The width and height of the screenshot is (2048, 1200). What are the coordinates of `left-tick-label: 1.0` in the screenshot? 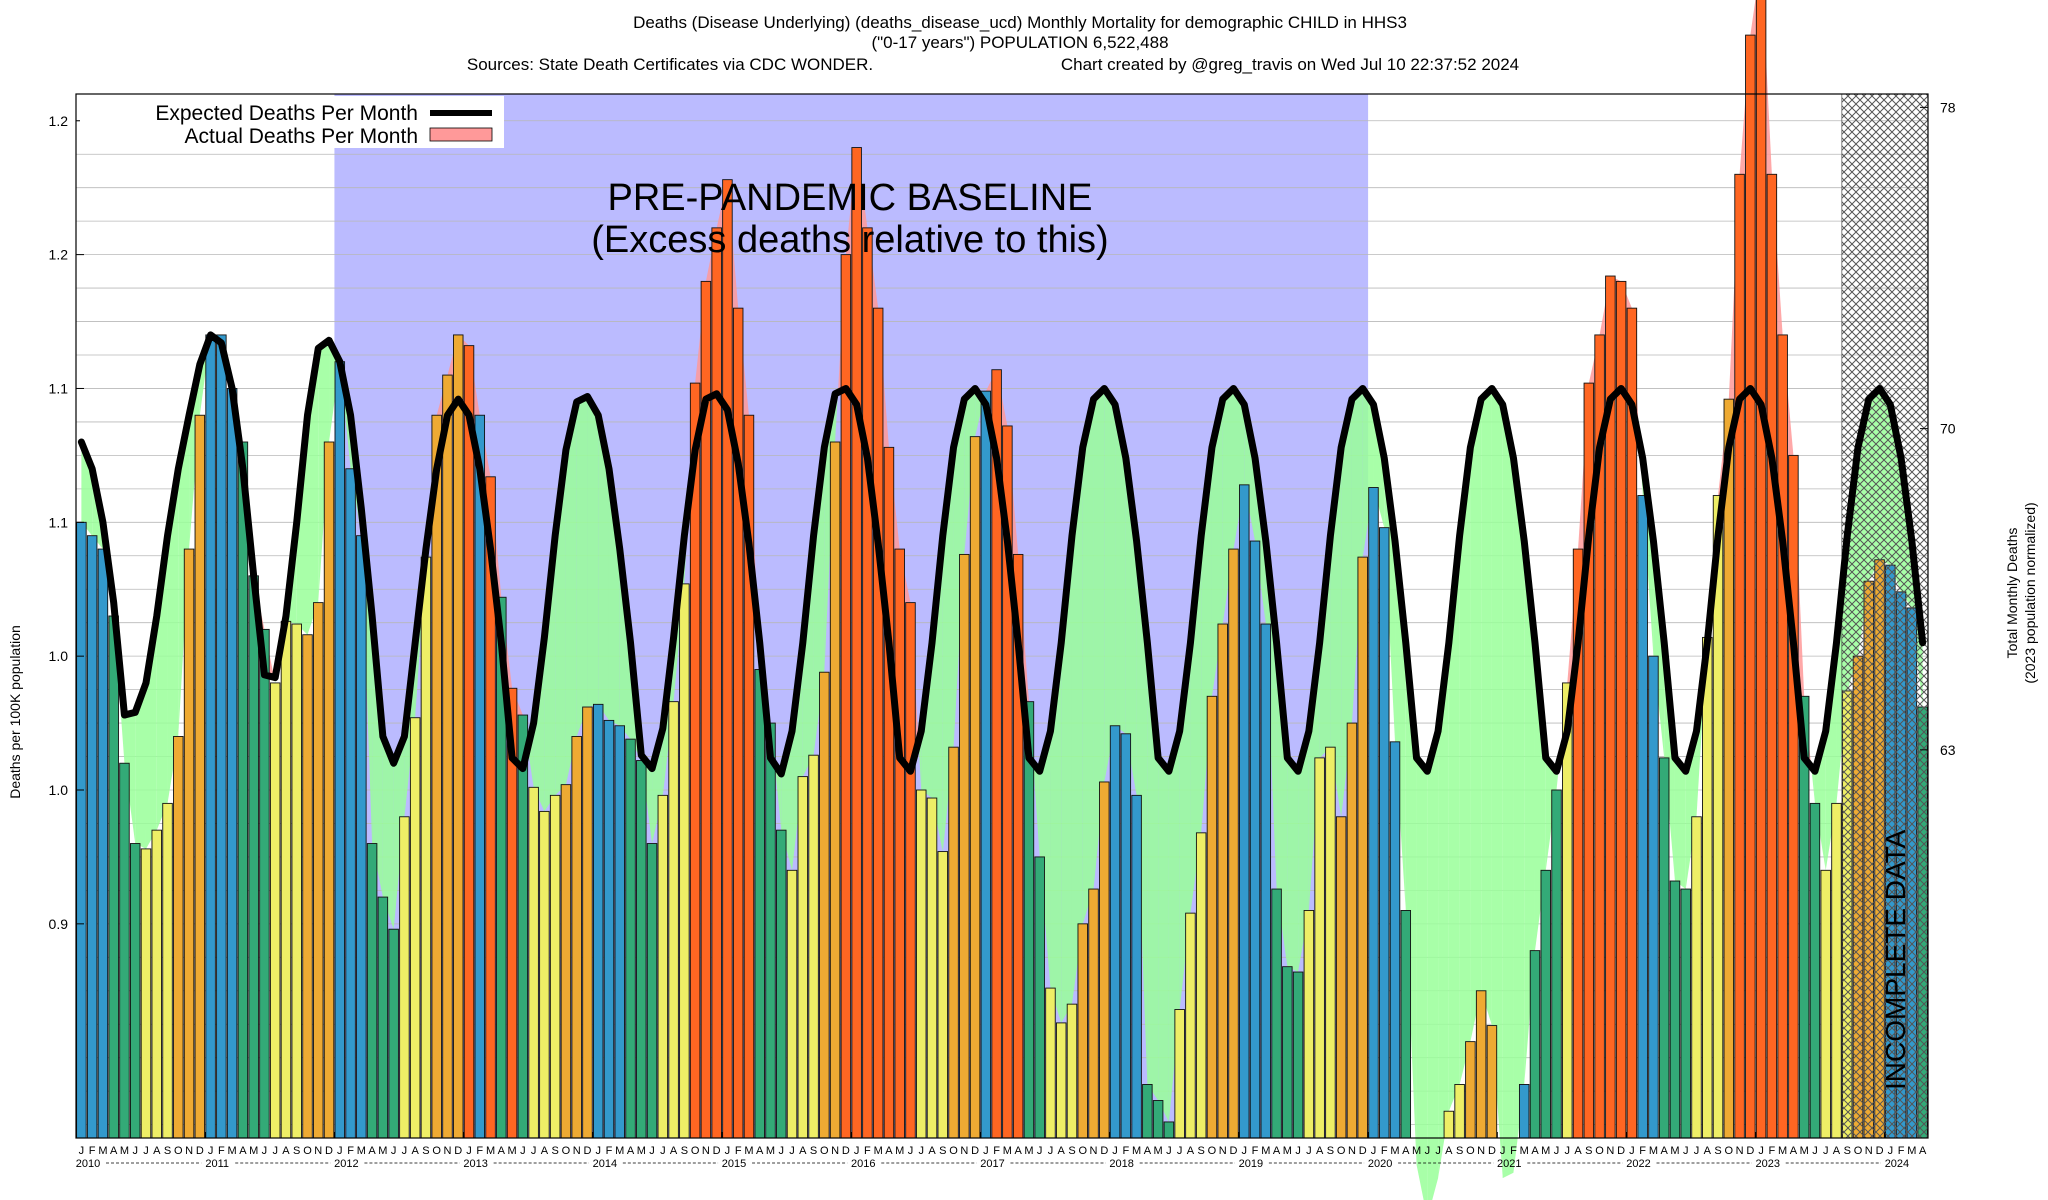 It's located at (59, 656).